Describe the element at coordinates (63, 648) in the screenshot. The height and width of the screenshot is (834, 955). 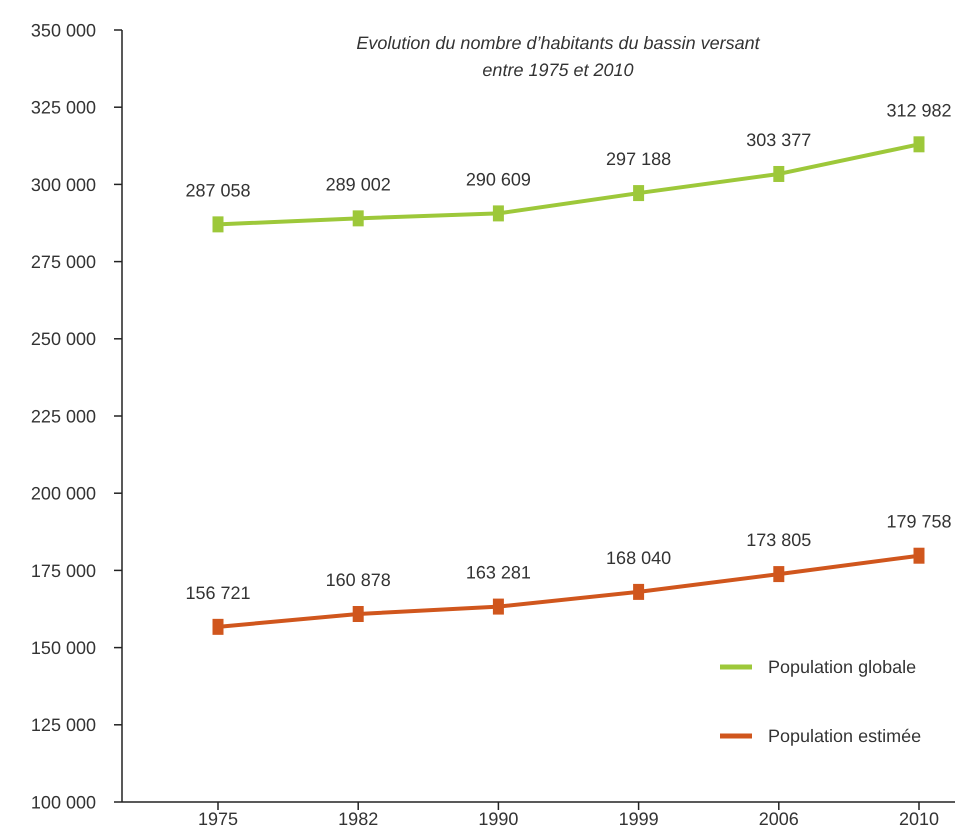
I see `y-tick-label: 150 000` at that location.